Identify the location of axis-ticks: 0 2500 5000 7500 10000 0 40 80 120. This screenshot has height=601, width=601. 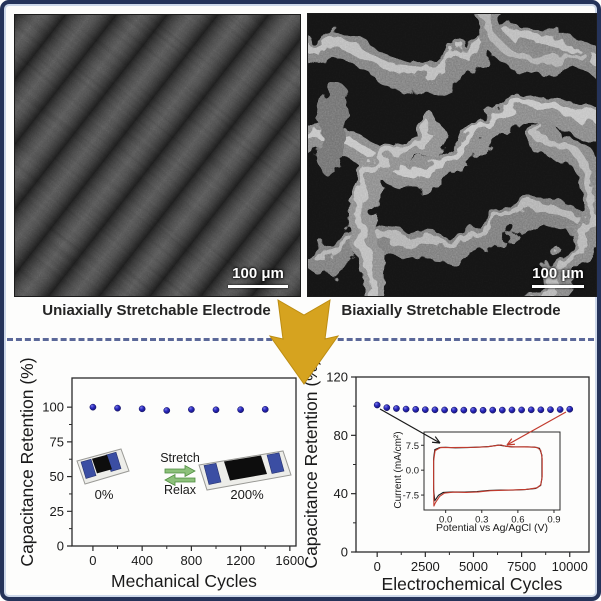
(457, 472).